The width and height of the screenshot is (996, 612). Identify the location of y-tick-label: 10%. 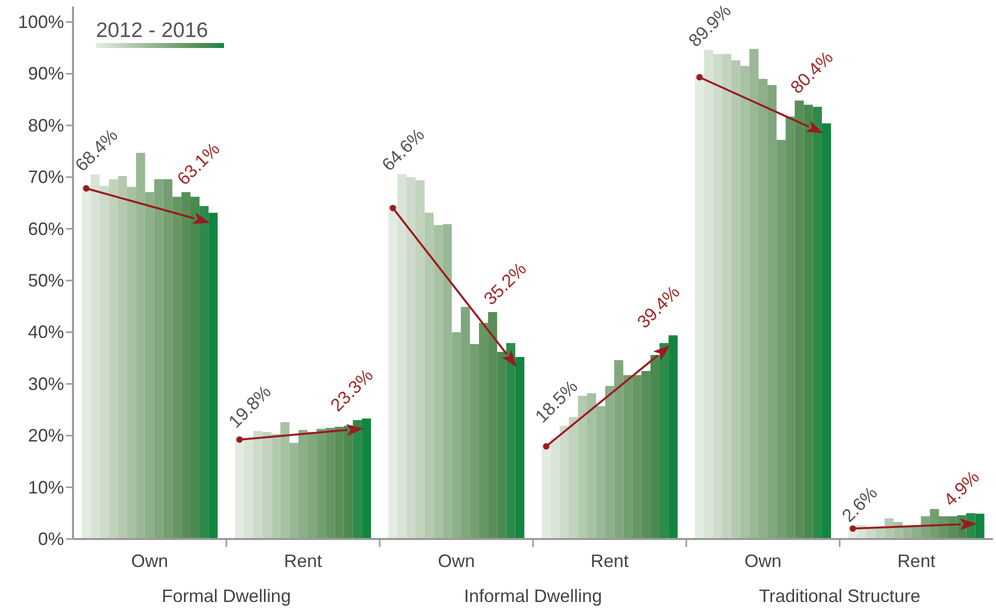
(46, 487).